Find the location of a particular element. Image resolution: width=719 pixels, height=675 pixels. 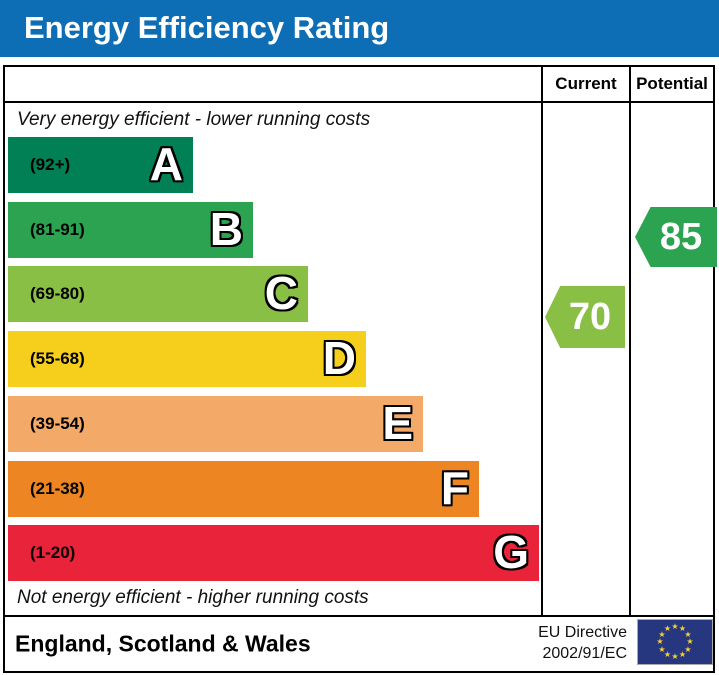

band-letter: A is located at coordinates (166, 163).